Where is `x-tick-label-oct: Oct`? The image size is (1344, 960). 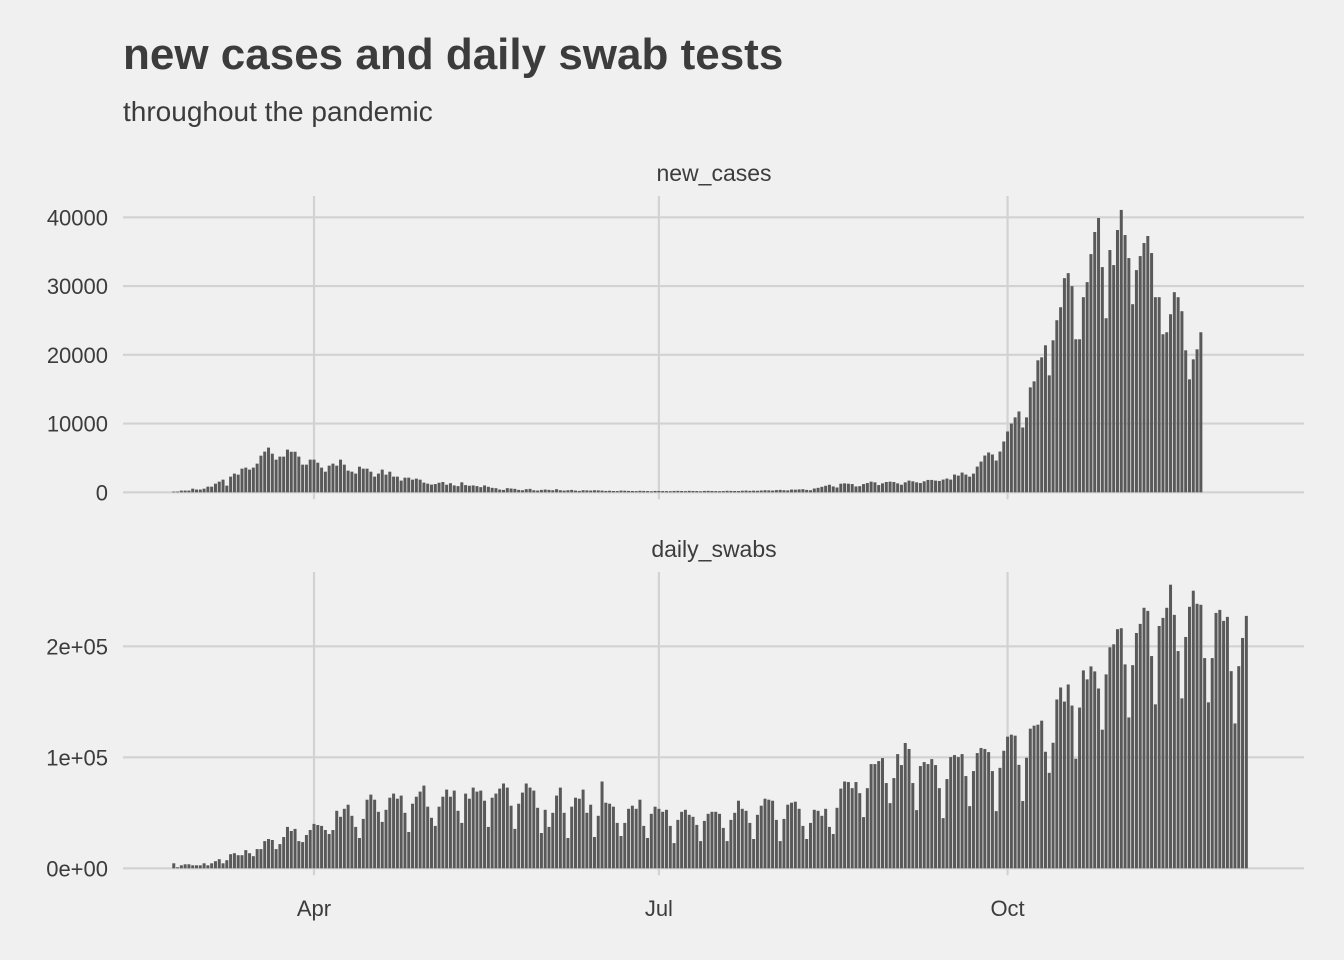 x-tick-label-oct: Oct is located at coordinates (1007, 908).